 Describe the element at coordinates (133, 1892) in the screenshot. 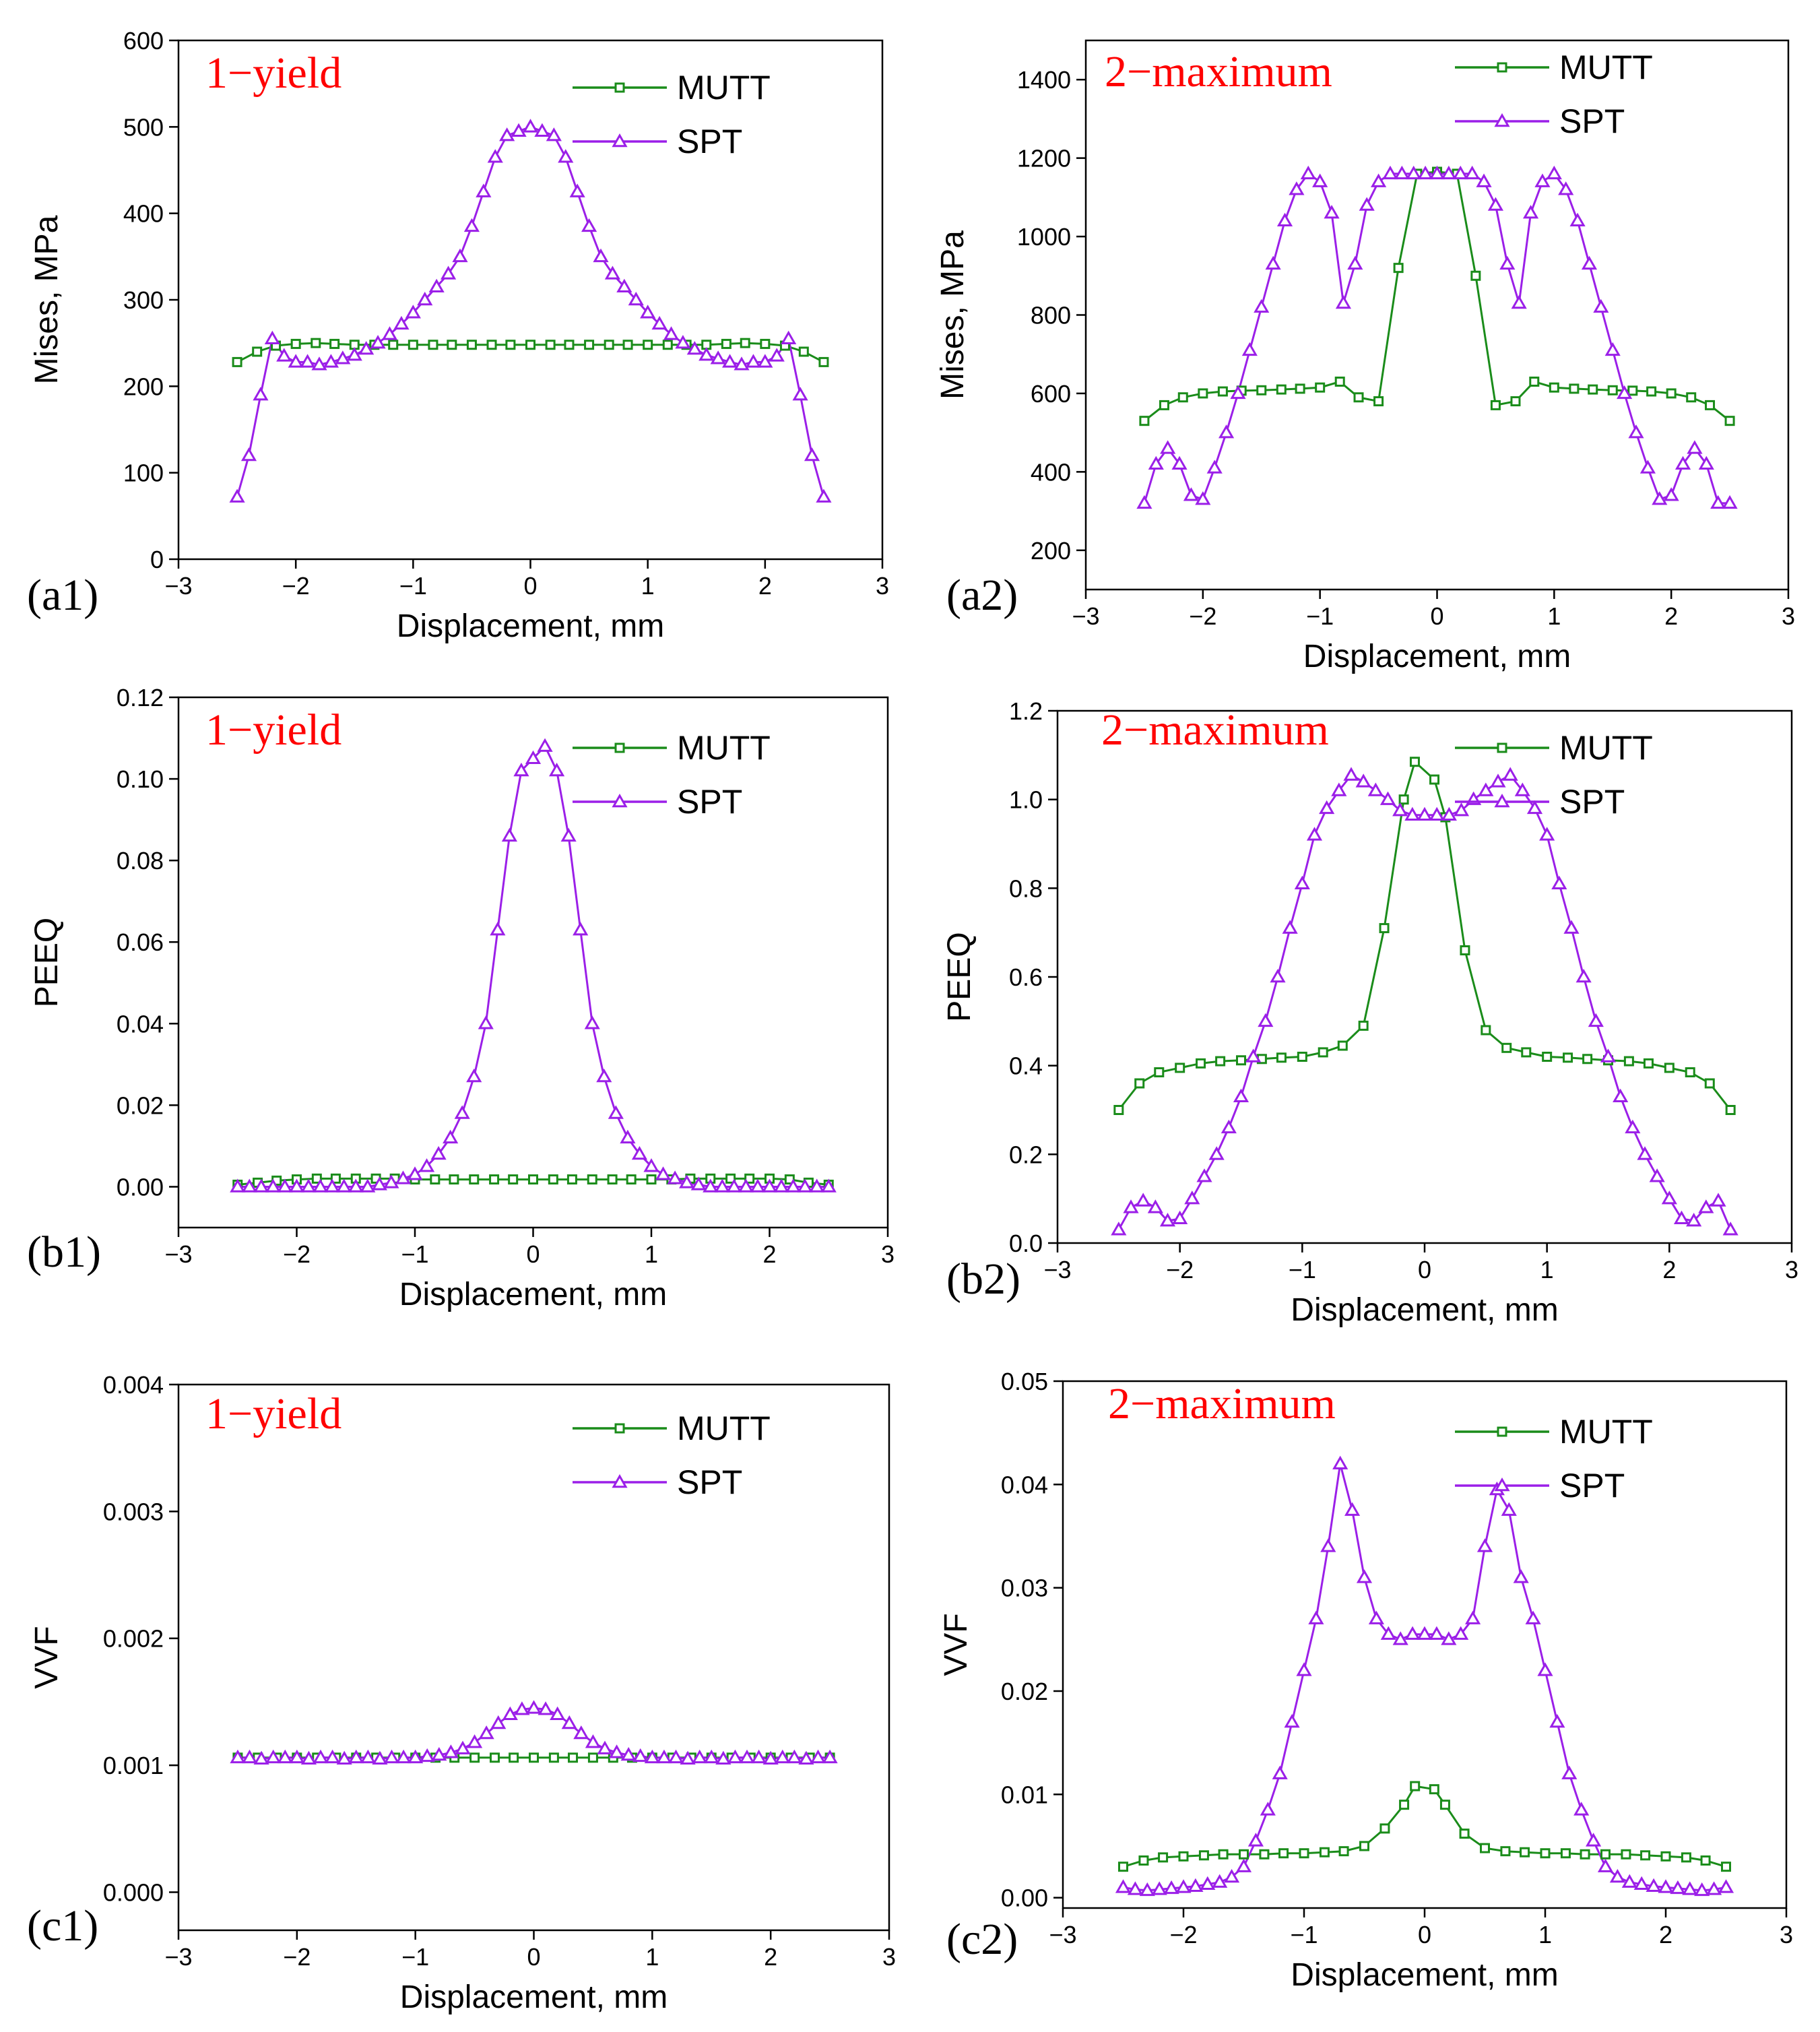

I see `y-tick-label: 0.000` at that location.